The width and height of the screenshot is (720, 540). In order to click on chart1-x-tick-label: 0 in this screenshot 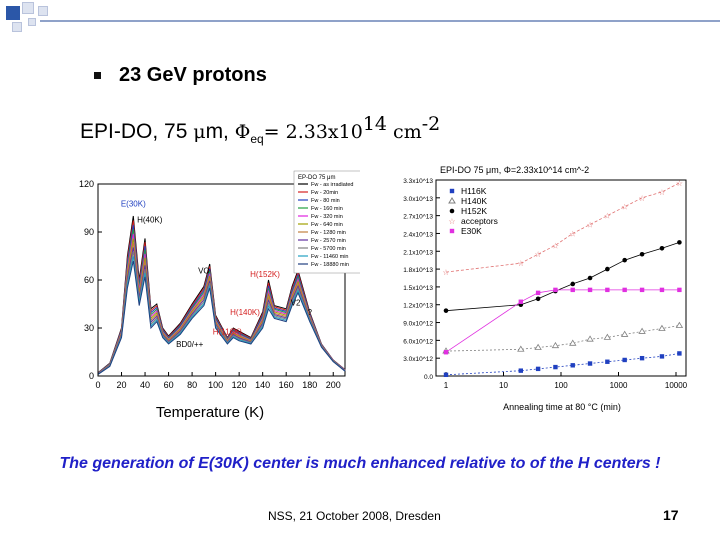, I will do `click(97, 385)`.